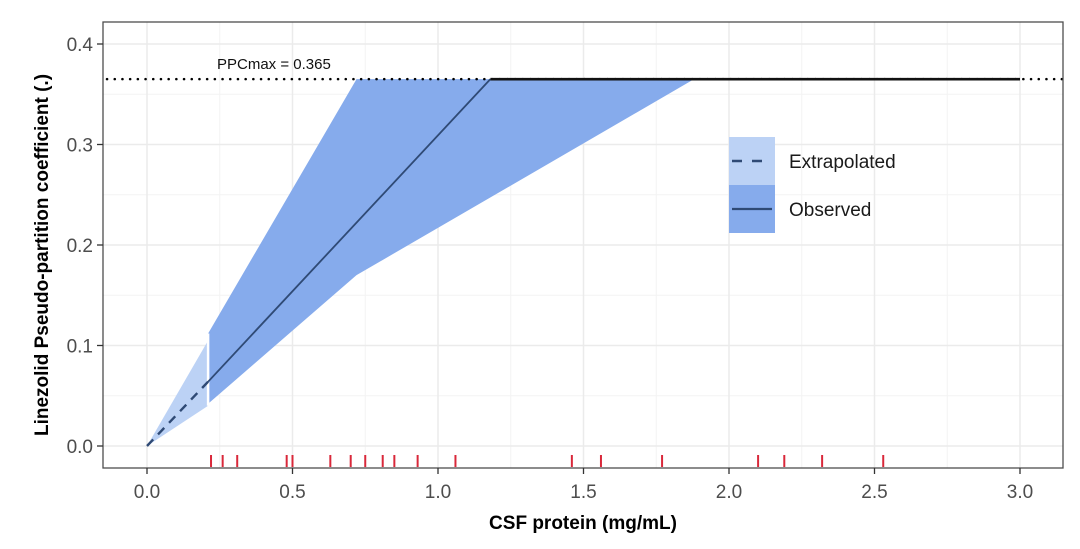 This screenshot has width=1080, height=549. What do you see at coordinates (438, 492) in the screenshot?
I see `x-tick-label: 1.0` at bounding box center [438, 492].